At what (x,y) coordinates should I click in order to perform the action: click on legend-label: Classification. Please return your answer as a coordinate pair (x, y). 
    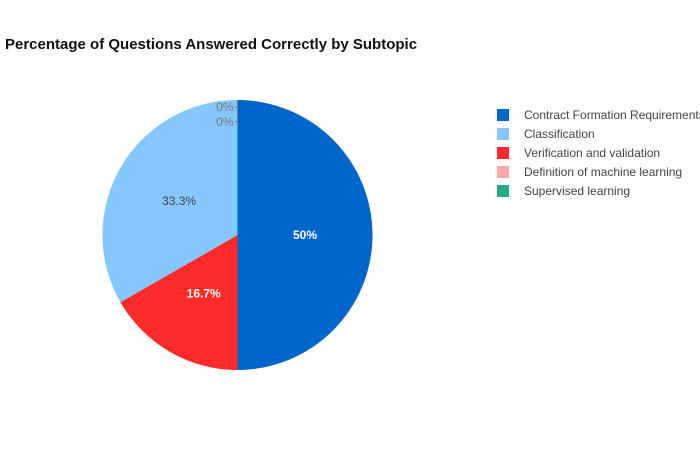
    Looking at the image, I should click on (559, 133).